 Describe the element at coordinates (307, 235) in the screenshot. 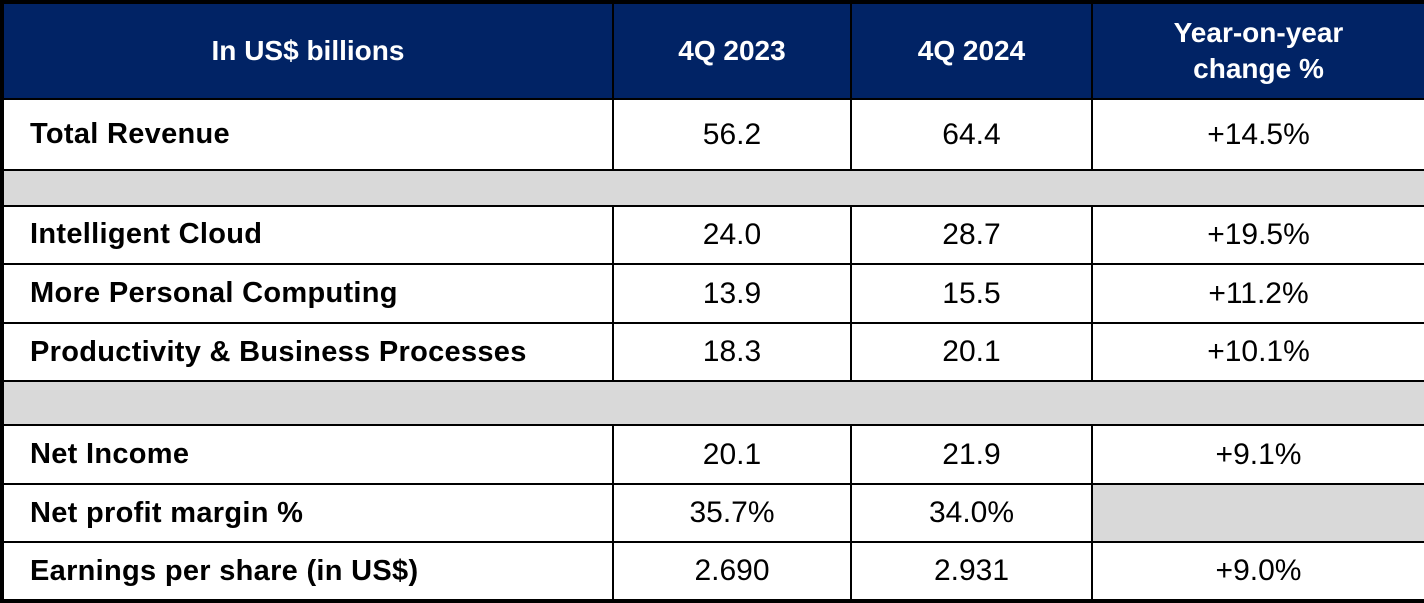

I see `intelligent-cloud-label: Intelligent Cloud` at that location.